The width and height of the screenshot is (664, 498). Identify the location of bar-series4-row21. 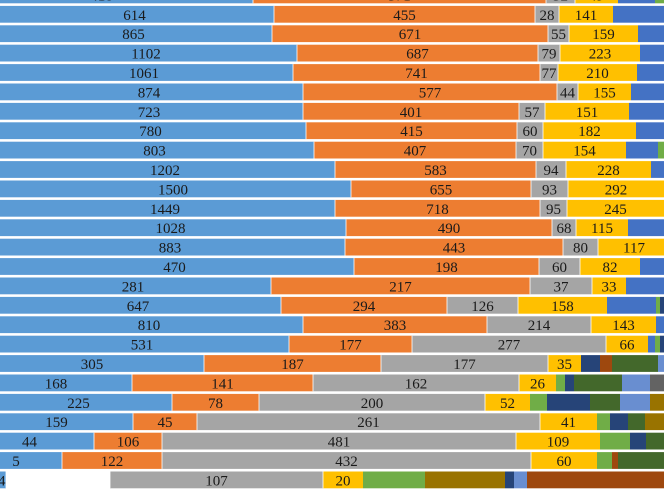
(537, 383).